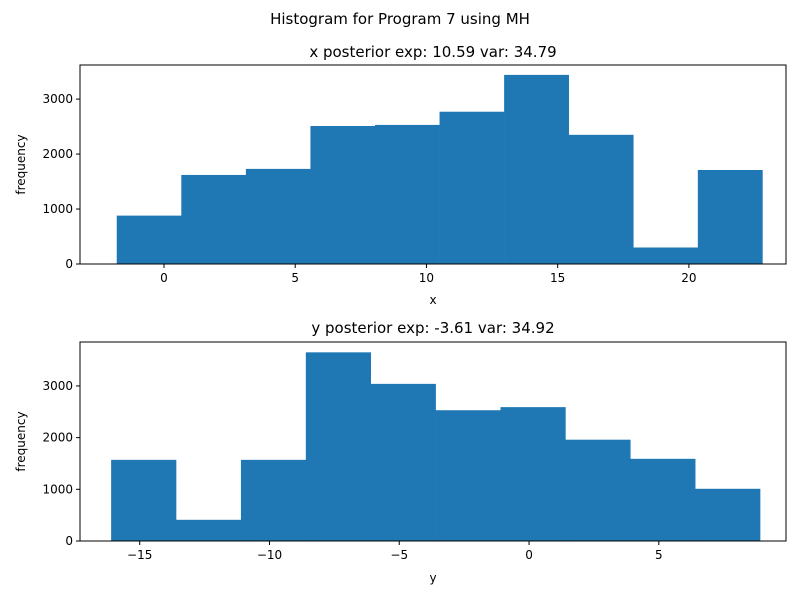  Describe the element at coordinates (432, 300) in the screenshot. I see `x-panel-xlabel: x` at that location.